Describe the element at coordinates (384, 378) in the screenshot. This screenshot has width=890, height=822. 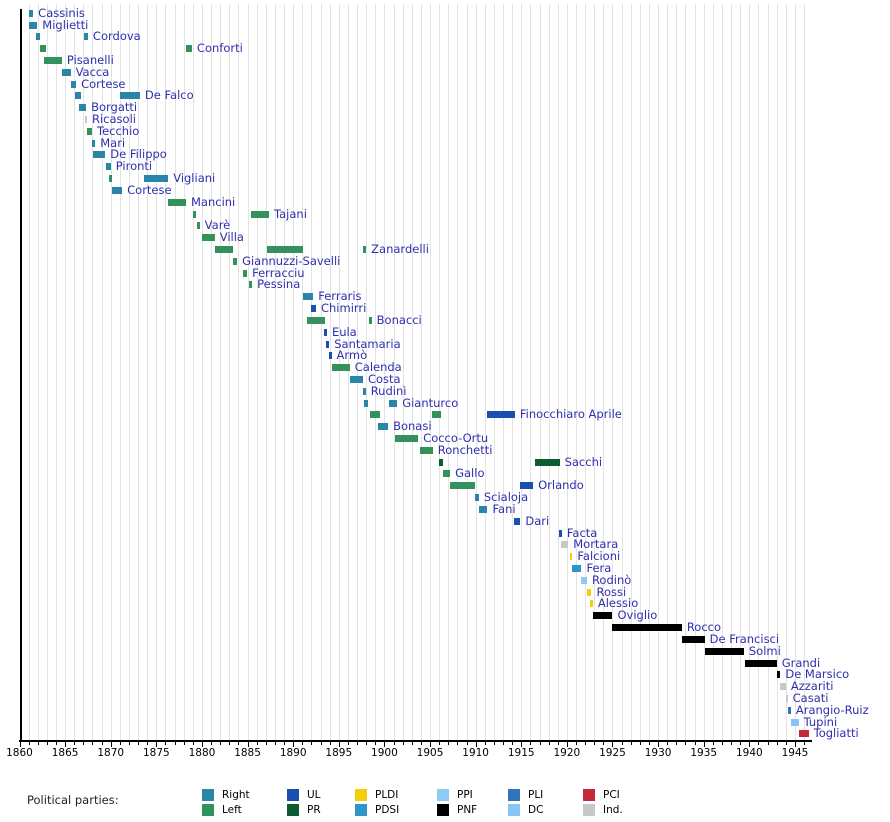
I see `minister-label-costa: Costa` at that location.